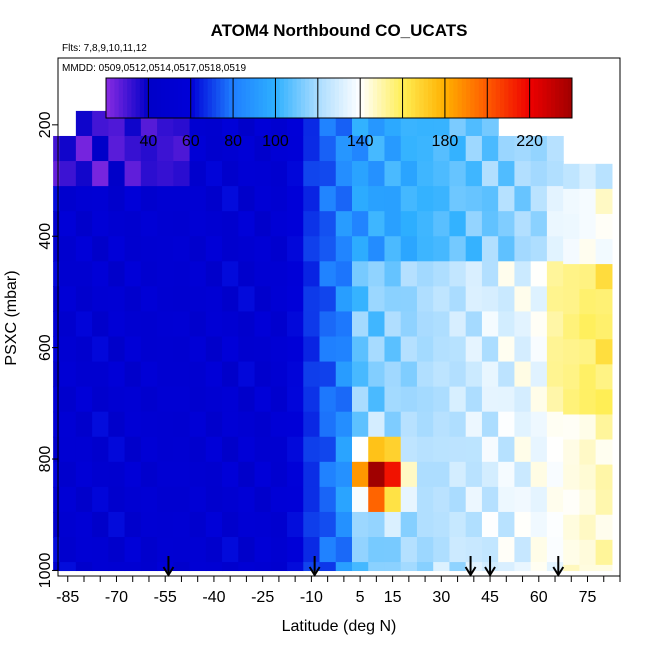  I want to click on colorbar-tick-label: 220, so click(529, 141).